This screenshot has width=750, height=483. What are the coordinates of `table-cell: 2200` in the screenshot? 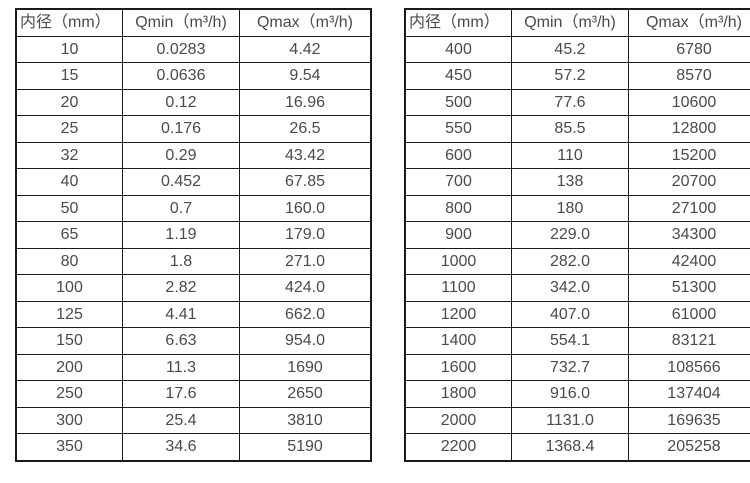 It's located at (458, 447).